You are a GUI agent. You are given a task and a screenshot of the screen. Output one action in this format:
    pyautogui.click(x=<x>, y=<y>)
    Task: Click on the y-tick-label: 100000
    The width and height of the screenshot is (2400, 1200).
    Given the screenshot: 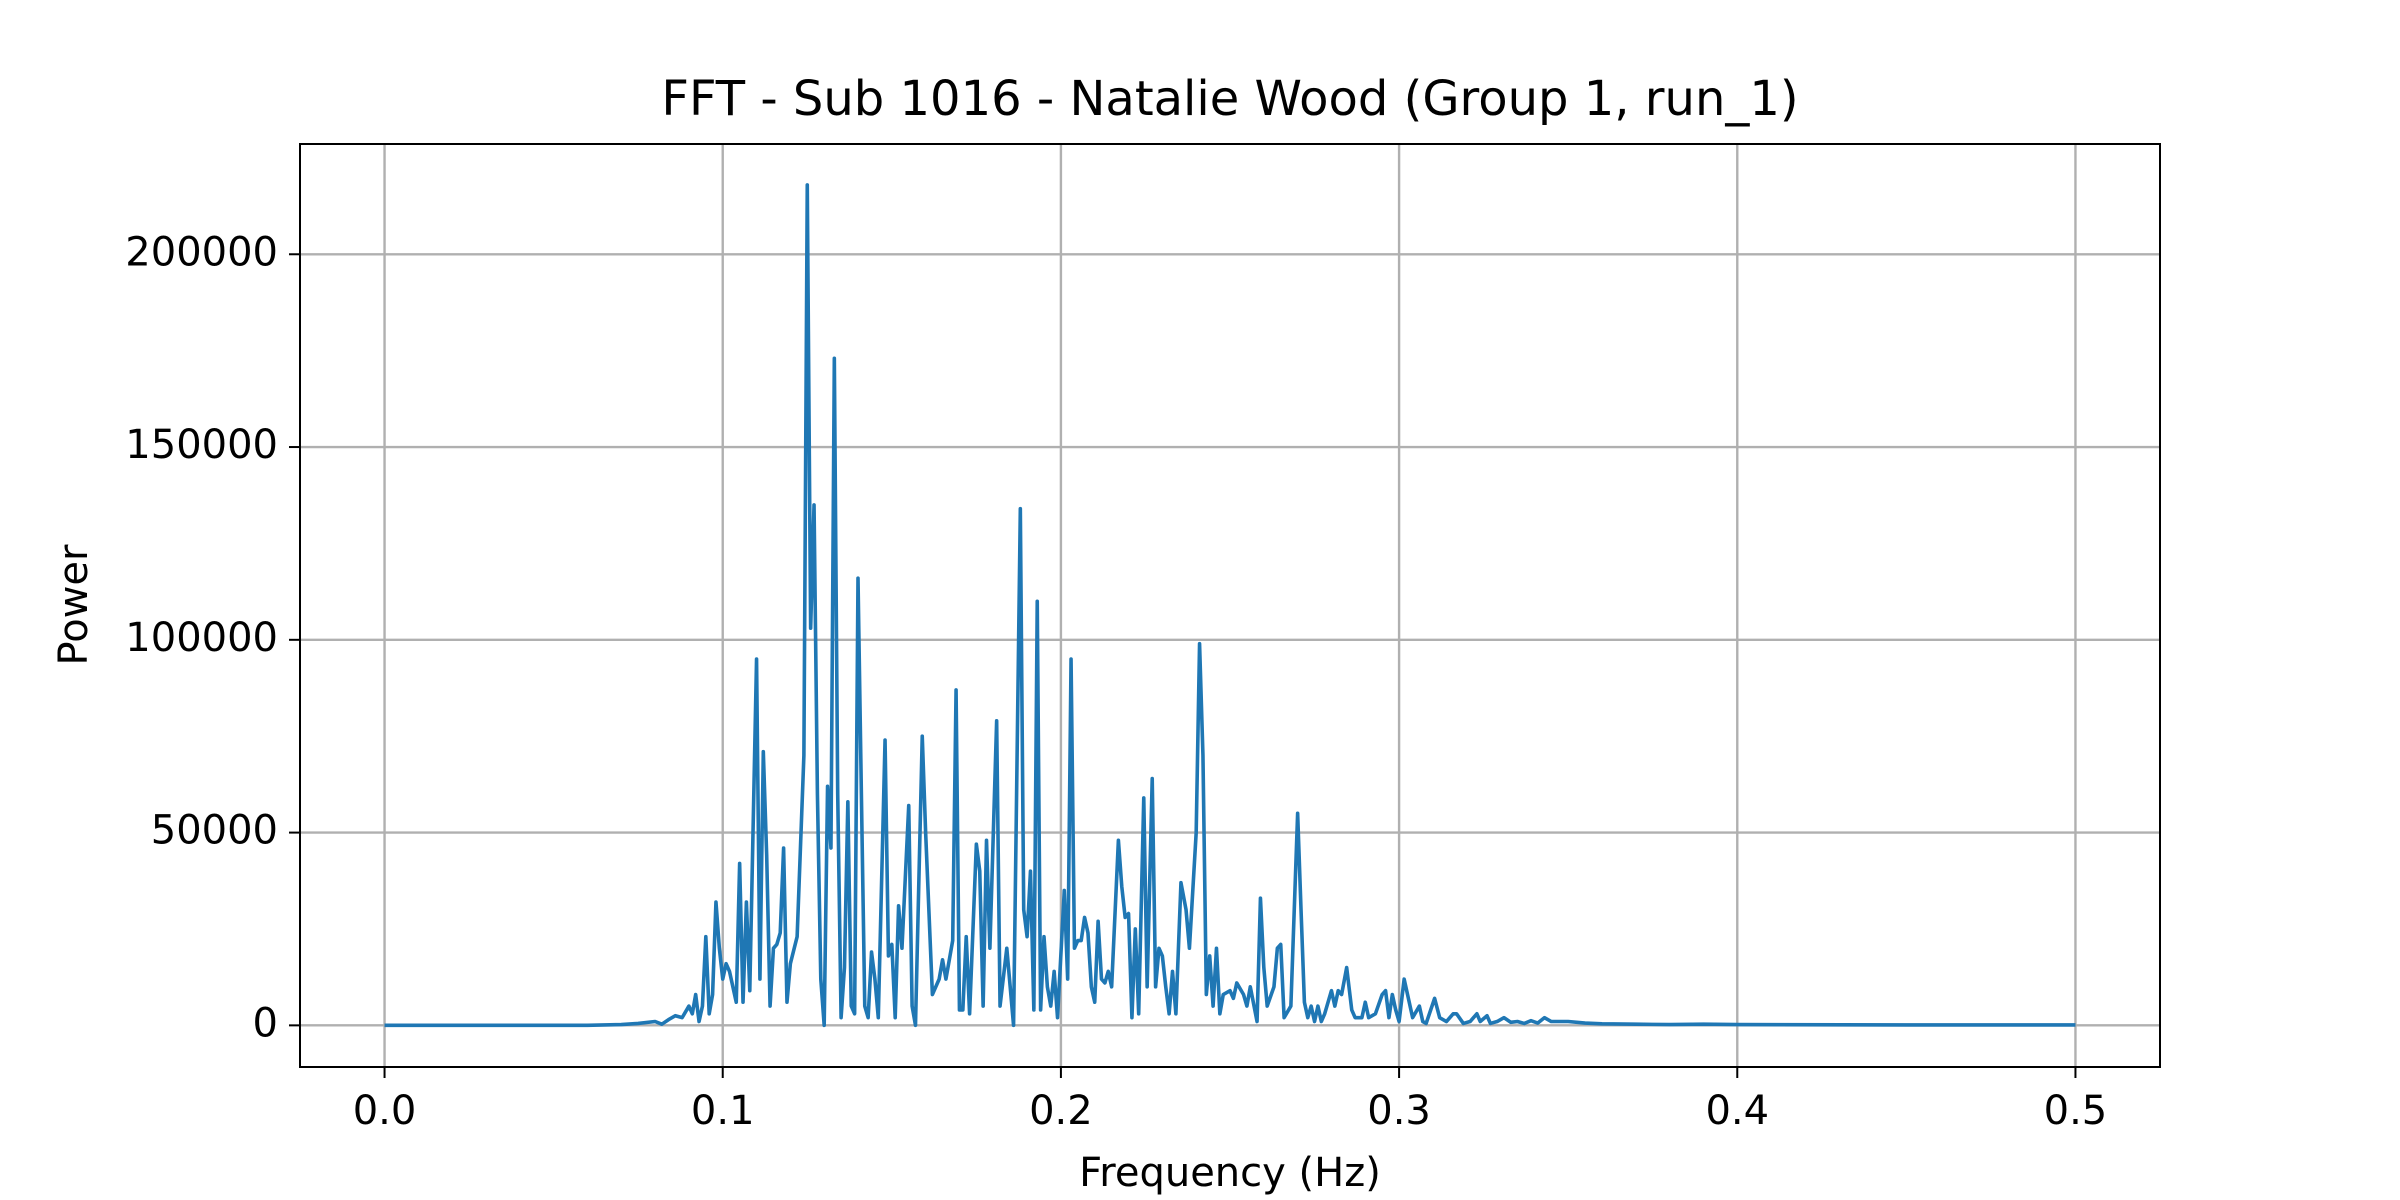 What is the action you would take?
    pyautogui.click(x=201, y=638)
    